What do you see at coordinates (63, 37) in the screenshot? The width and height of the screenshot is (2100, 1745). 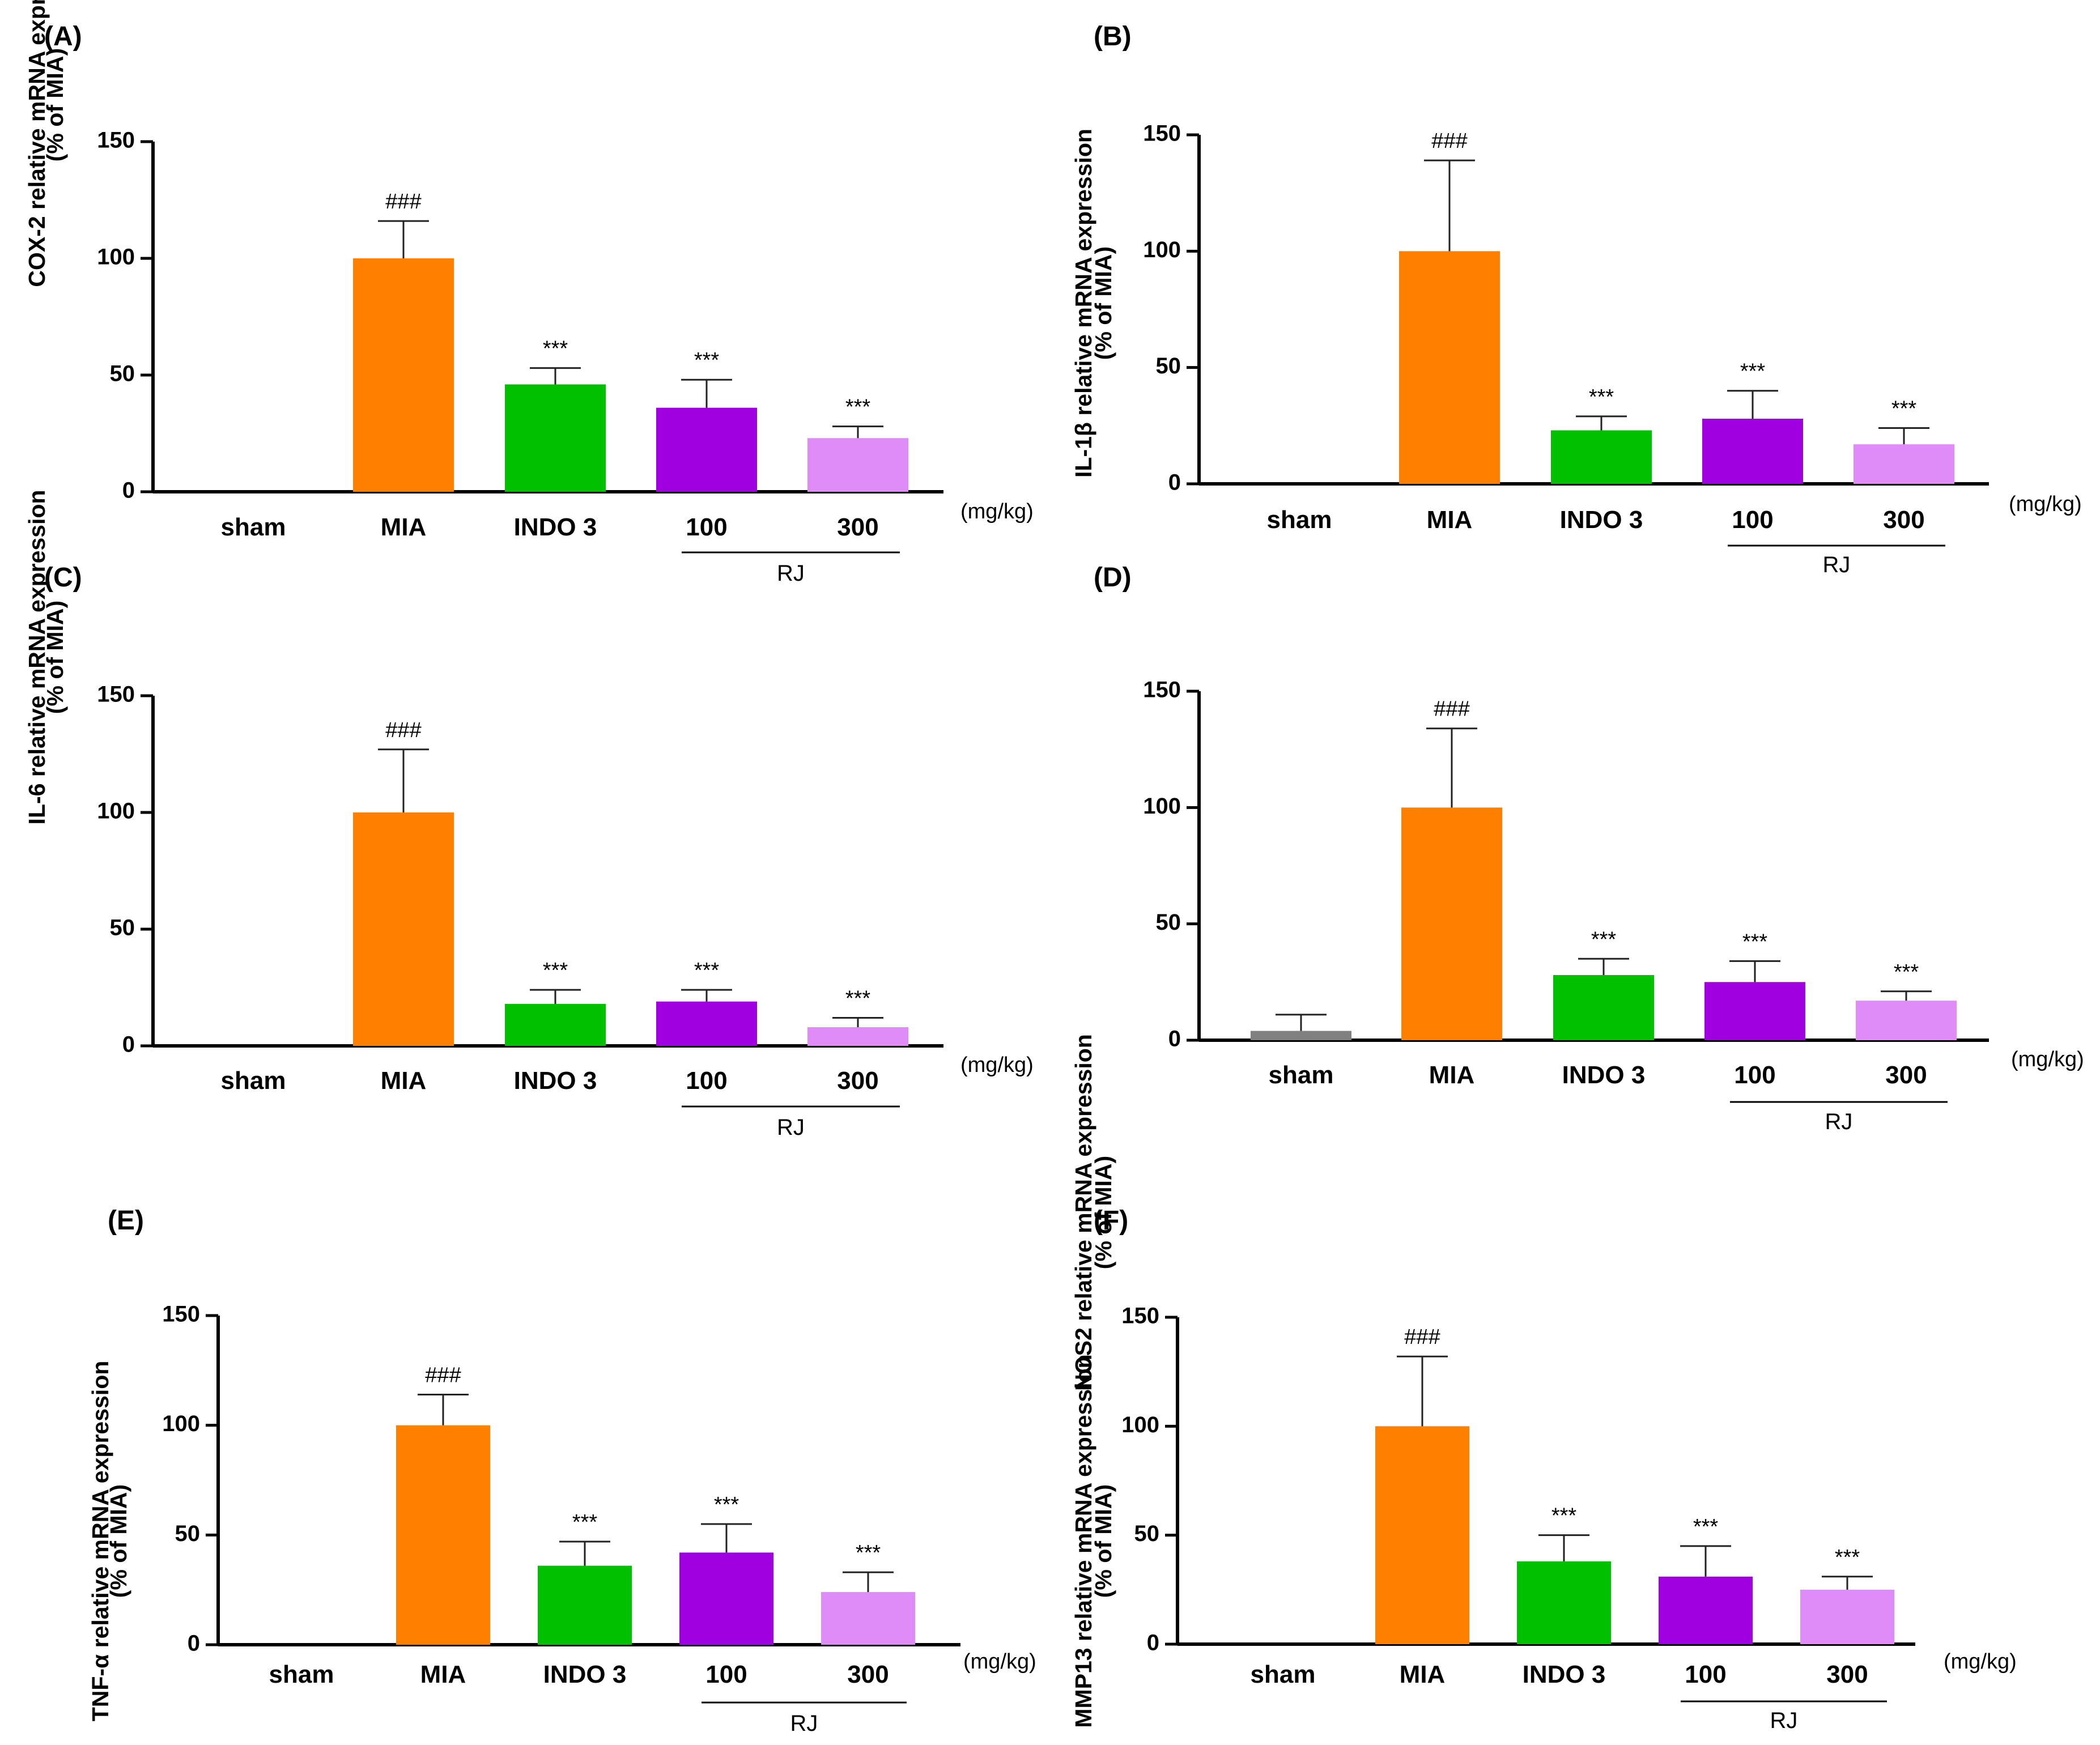 I see `panel-letter: (A)` at bounding box center [63, 37].